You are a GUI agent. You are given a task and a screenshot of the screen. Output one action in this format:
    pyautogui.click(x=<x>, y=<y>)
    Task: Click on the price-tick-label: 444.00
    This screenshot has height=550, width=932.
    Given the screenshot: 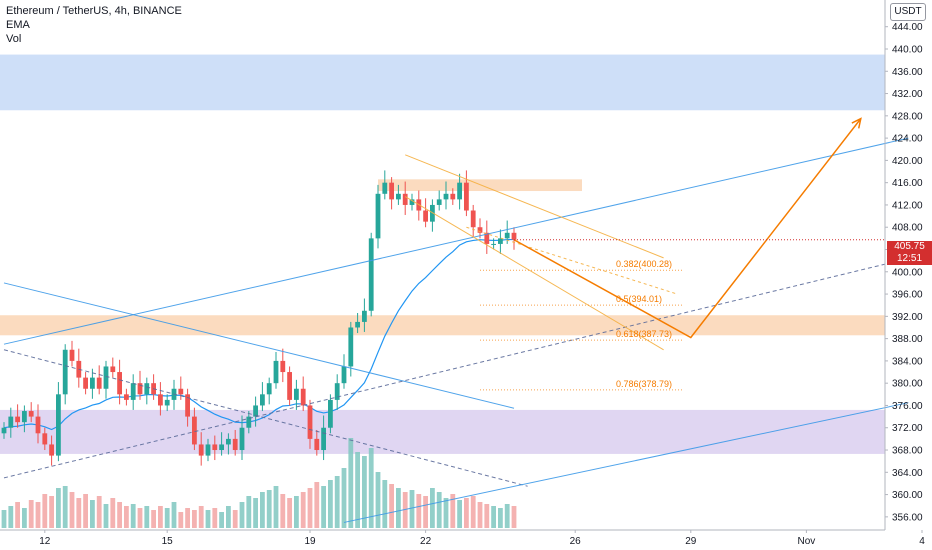 What is the action you would take?
    pyautogui.click(x=907, y=27)
    